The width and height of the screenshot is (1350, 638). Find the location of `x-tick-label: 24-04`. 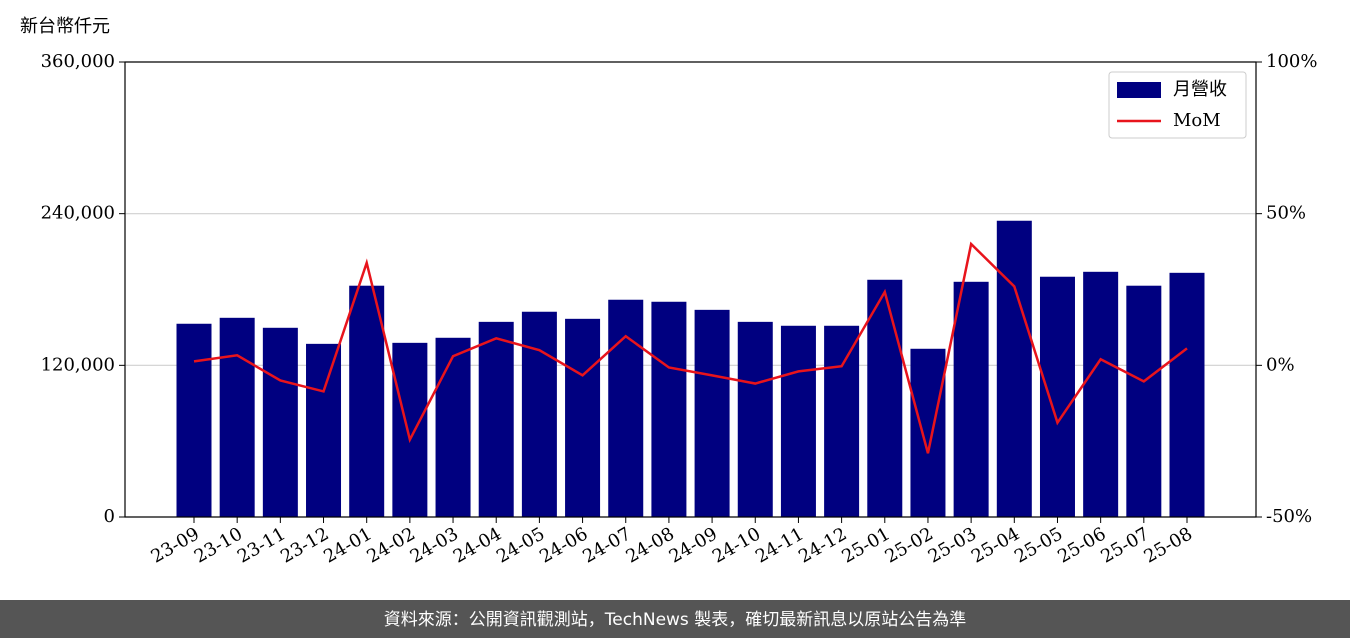

x-tick-label: 24-04 is located at coordinates (477, 545).